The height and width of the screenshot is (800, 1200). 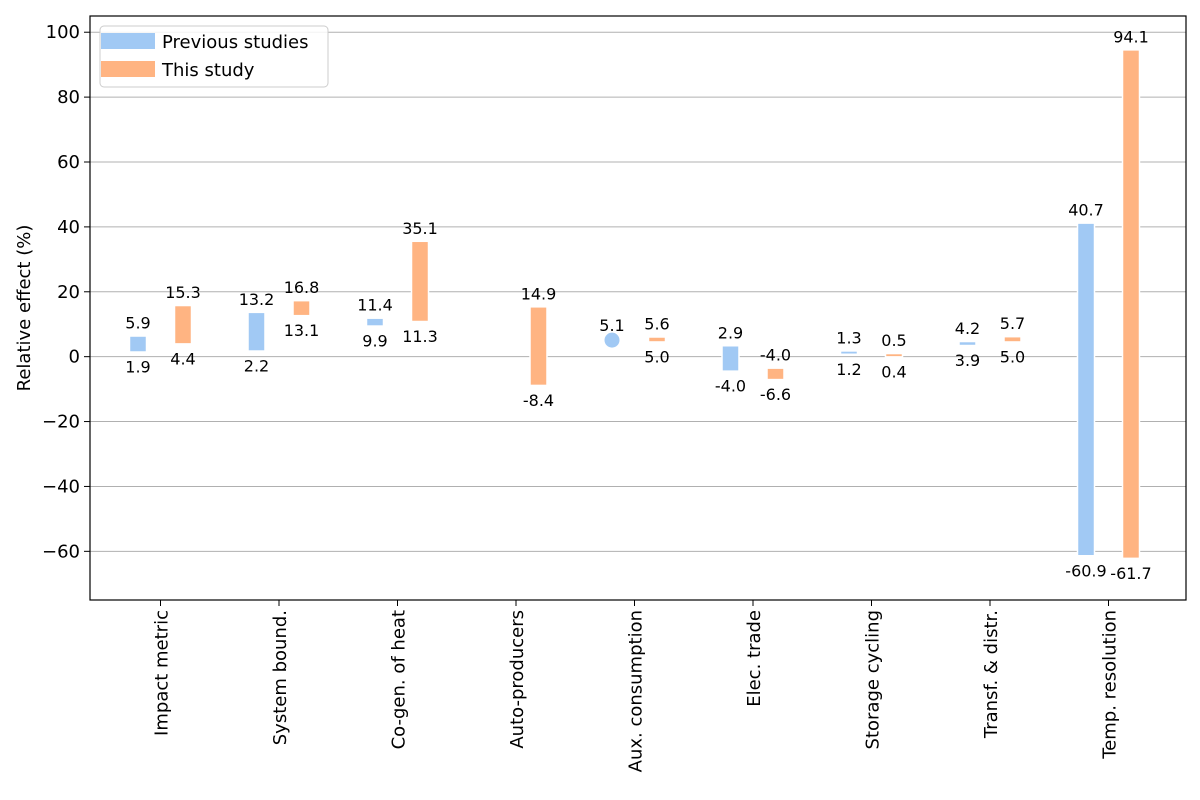 What do you see at coordinates (302, 287) in the screenshot?
I see `this-study-high-label: 16.8` at bounding box center [302, 287].